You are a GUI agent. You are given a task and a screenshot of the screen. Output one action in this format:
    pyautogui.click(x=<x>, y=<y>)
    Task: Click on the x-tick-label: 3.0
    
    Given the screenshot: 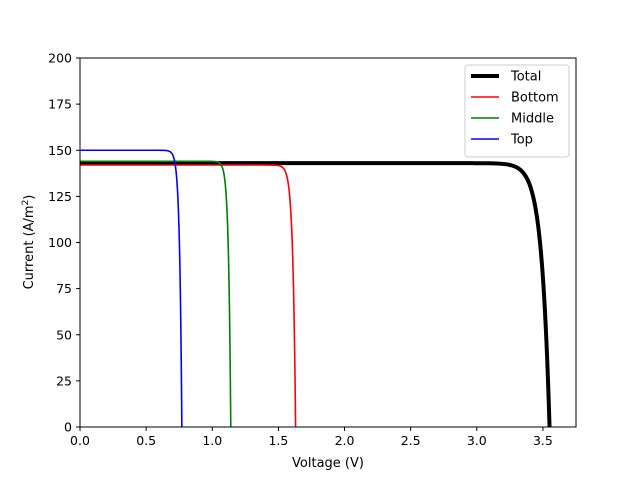 What is the action you would take?
    pyautogui.click(x=477, y=440)
    